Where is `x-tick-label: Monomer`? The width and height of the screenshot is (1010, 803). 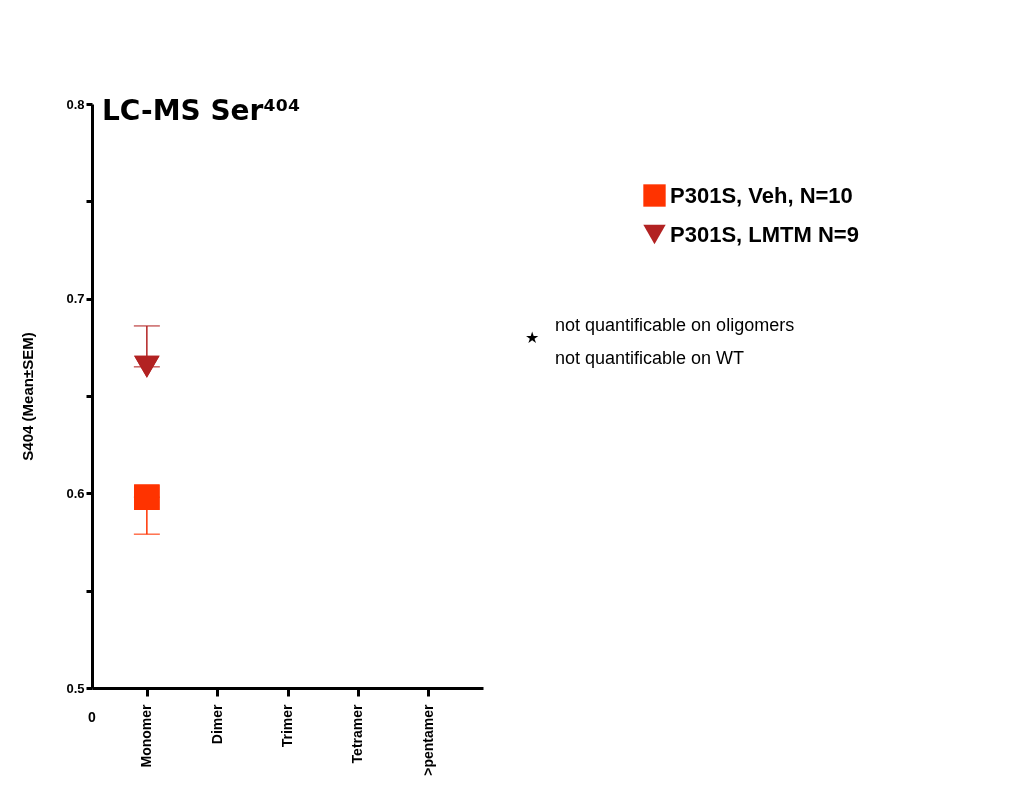
x-tick-label: Monomer is located at coordinates (146, 735).